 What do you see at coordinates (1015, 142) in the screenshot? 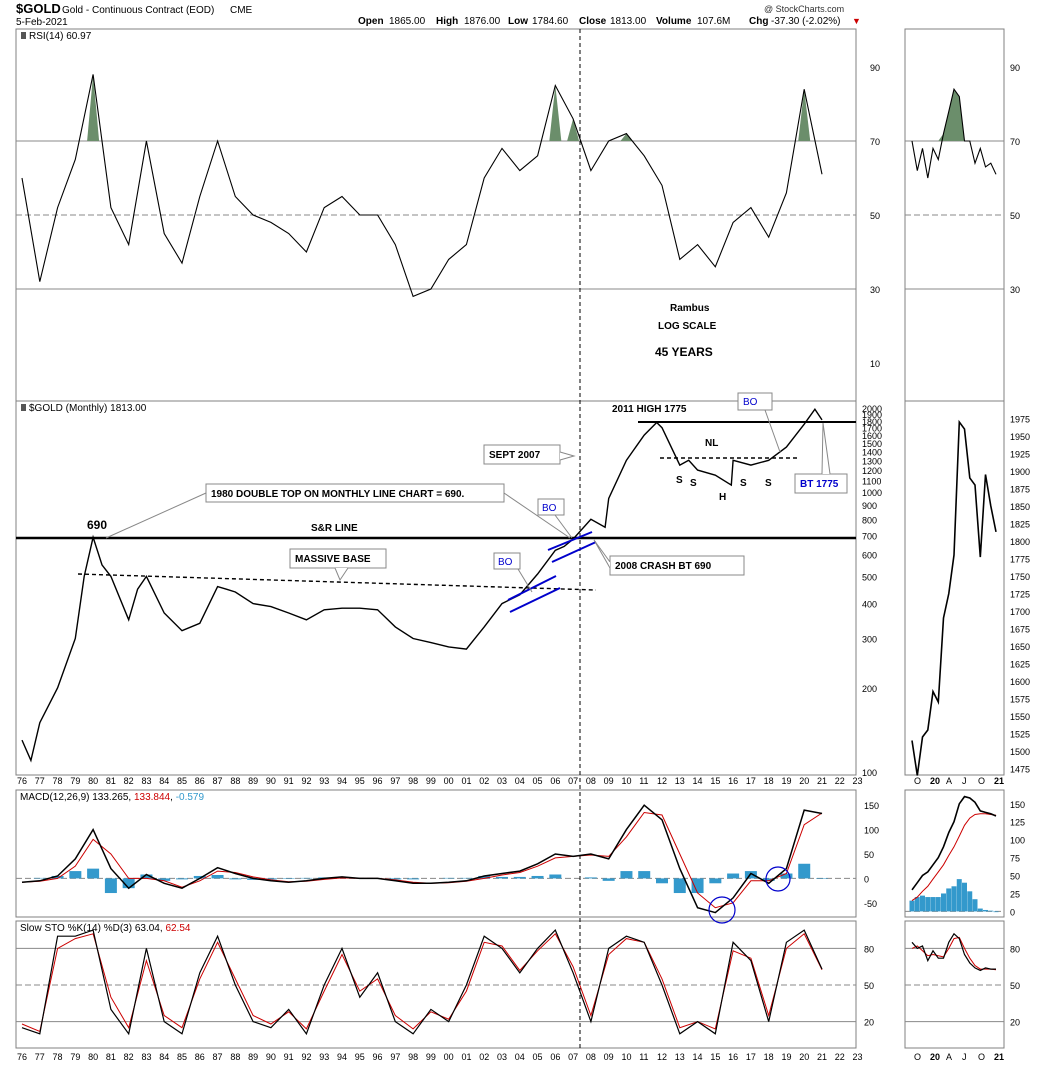
I see `rsi-detail-tick-label: 70` at bounding box center [1015, 142].